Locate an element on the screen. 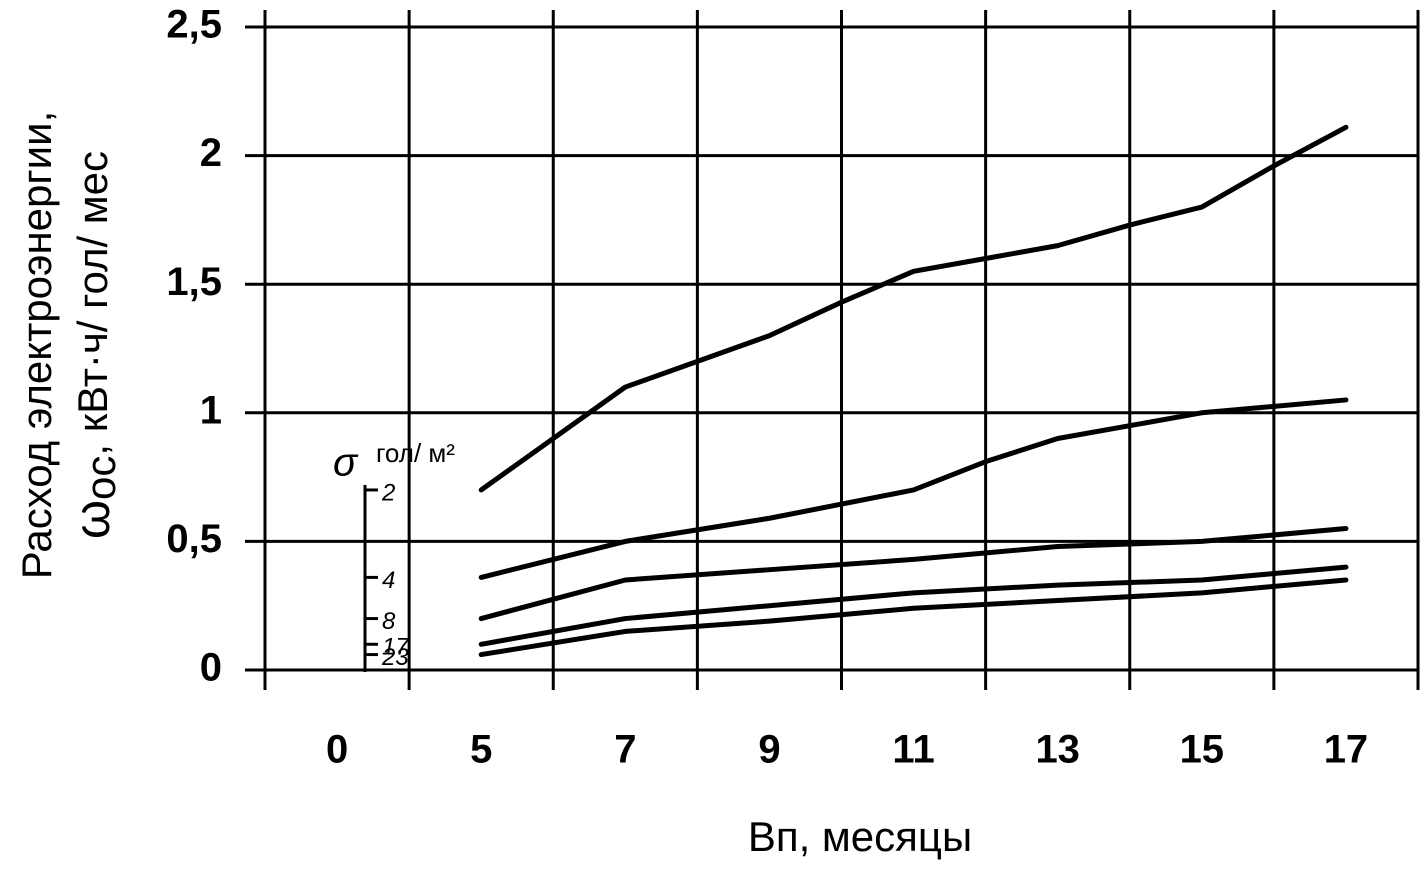  y-tick-label: 2 is located at coordinates (211, 153).